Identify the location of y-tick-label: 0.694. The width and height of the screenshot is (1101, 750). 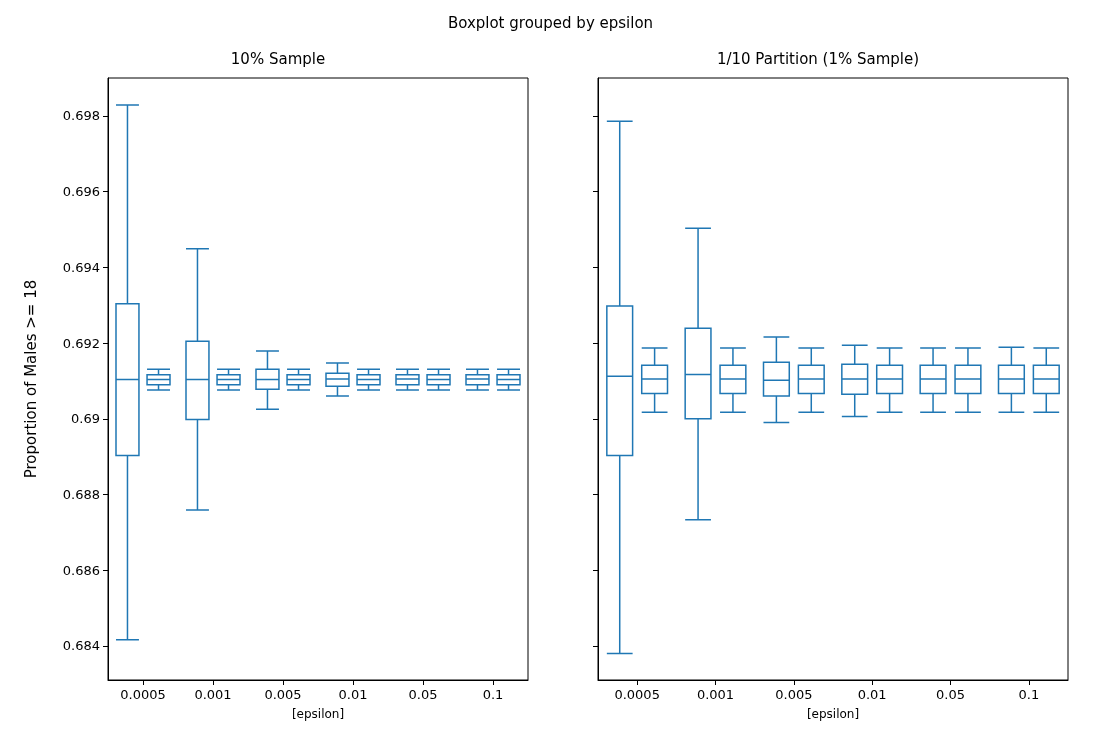
(81, 267).